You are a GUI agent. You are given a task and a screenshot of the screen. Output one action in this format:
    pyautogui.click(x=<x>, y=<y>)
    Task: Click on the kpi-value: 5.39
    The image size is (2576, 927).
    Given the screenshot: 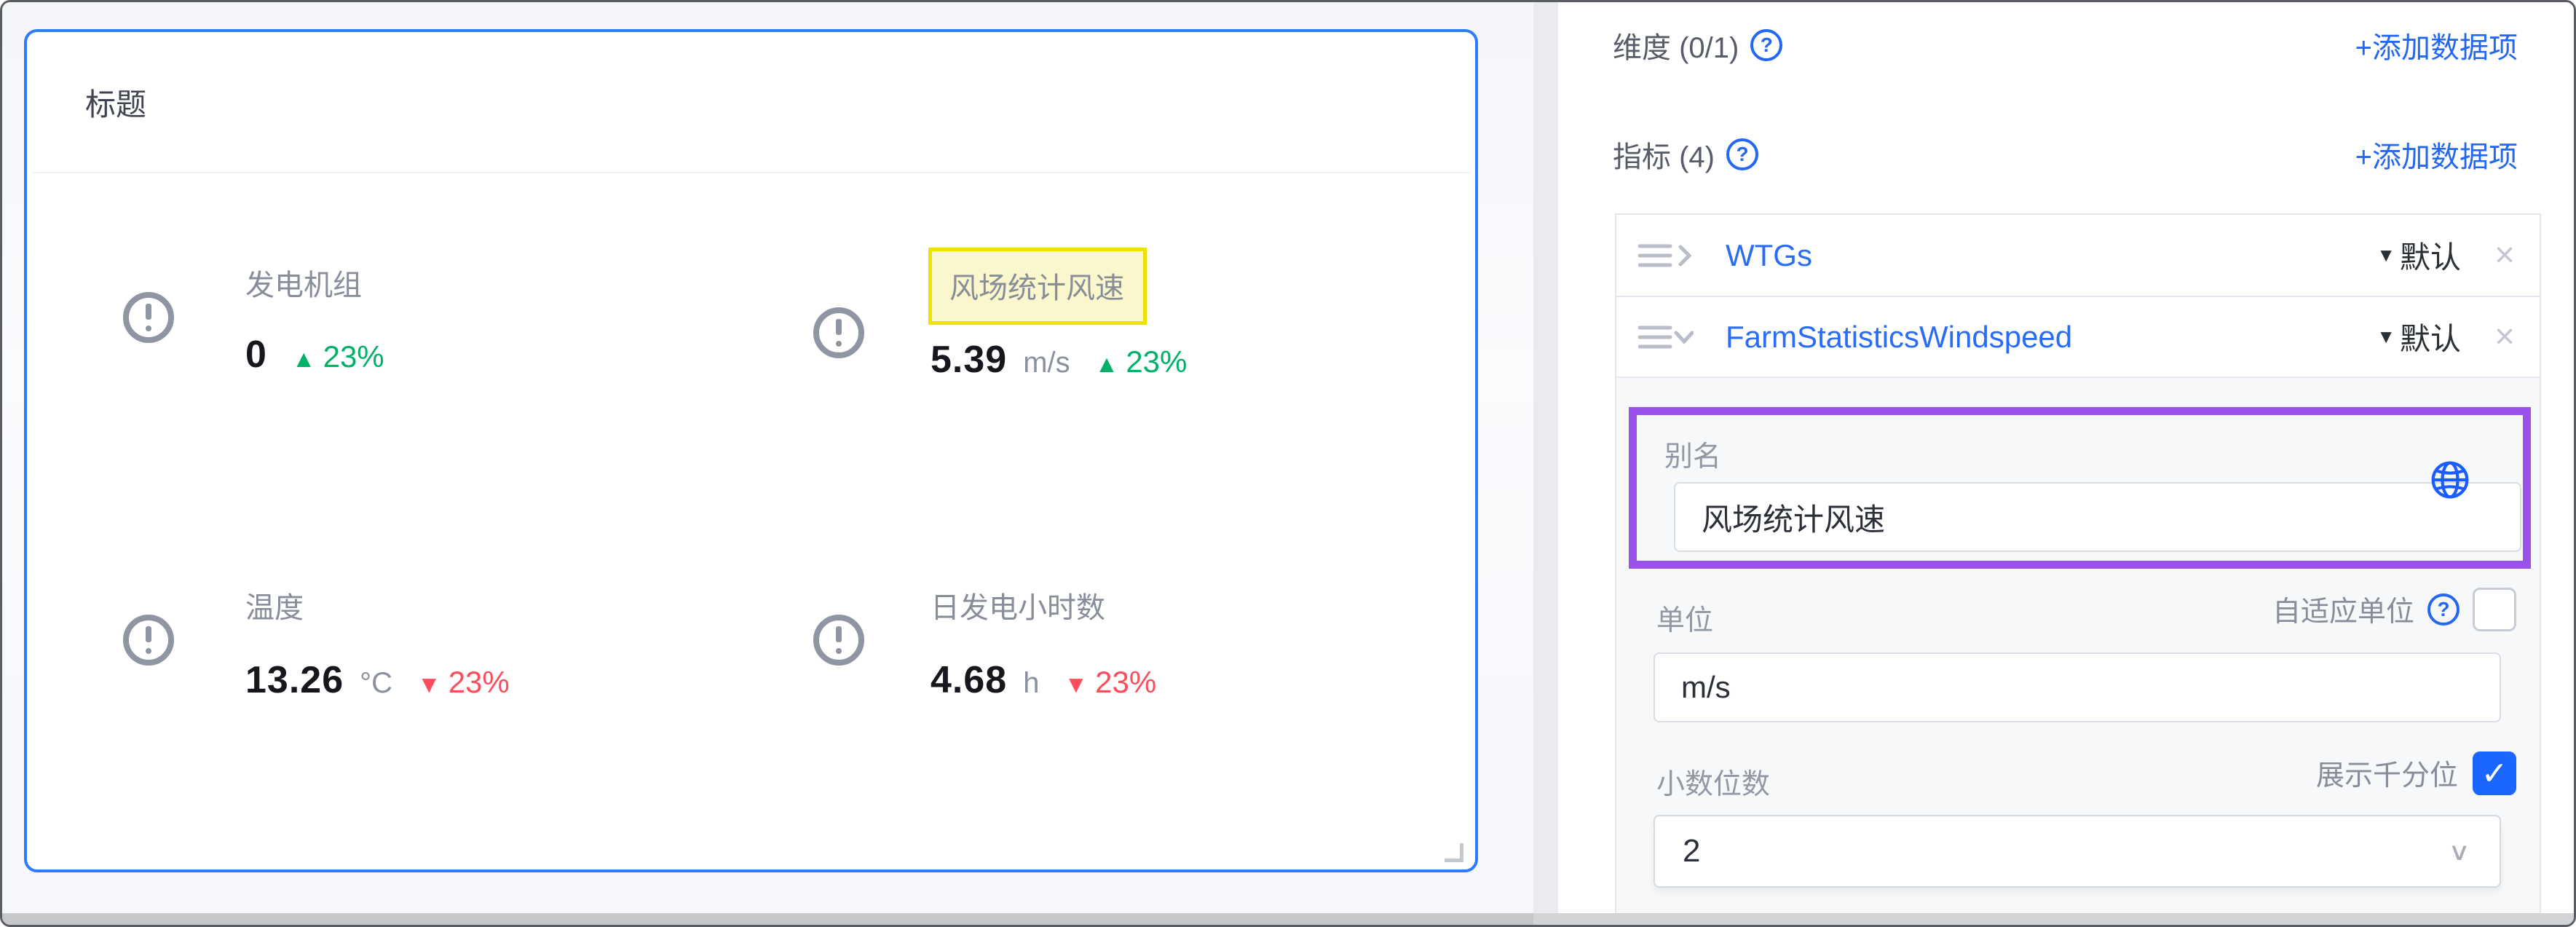 What is the action you would take?
    pyautogui.click(x=969, y=360)
    